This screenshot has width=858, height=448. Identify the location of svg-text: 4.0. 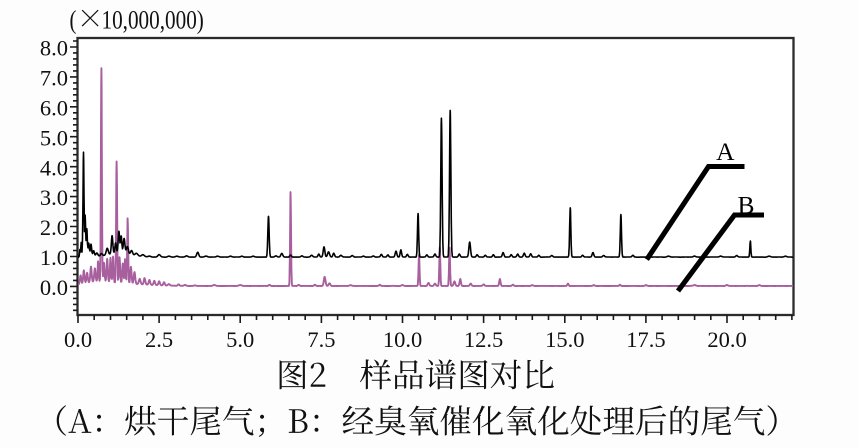
(54, 167).